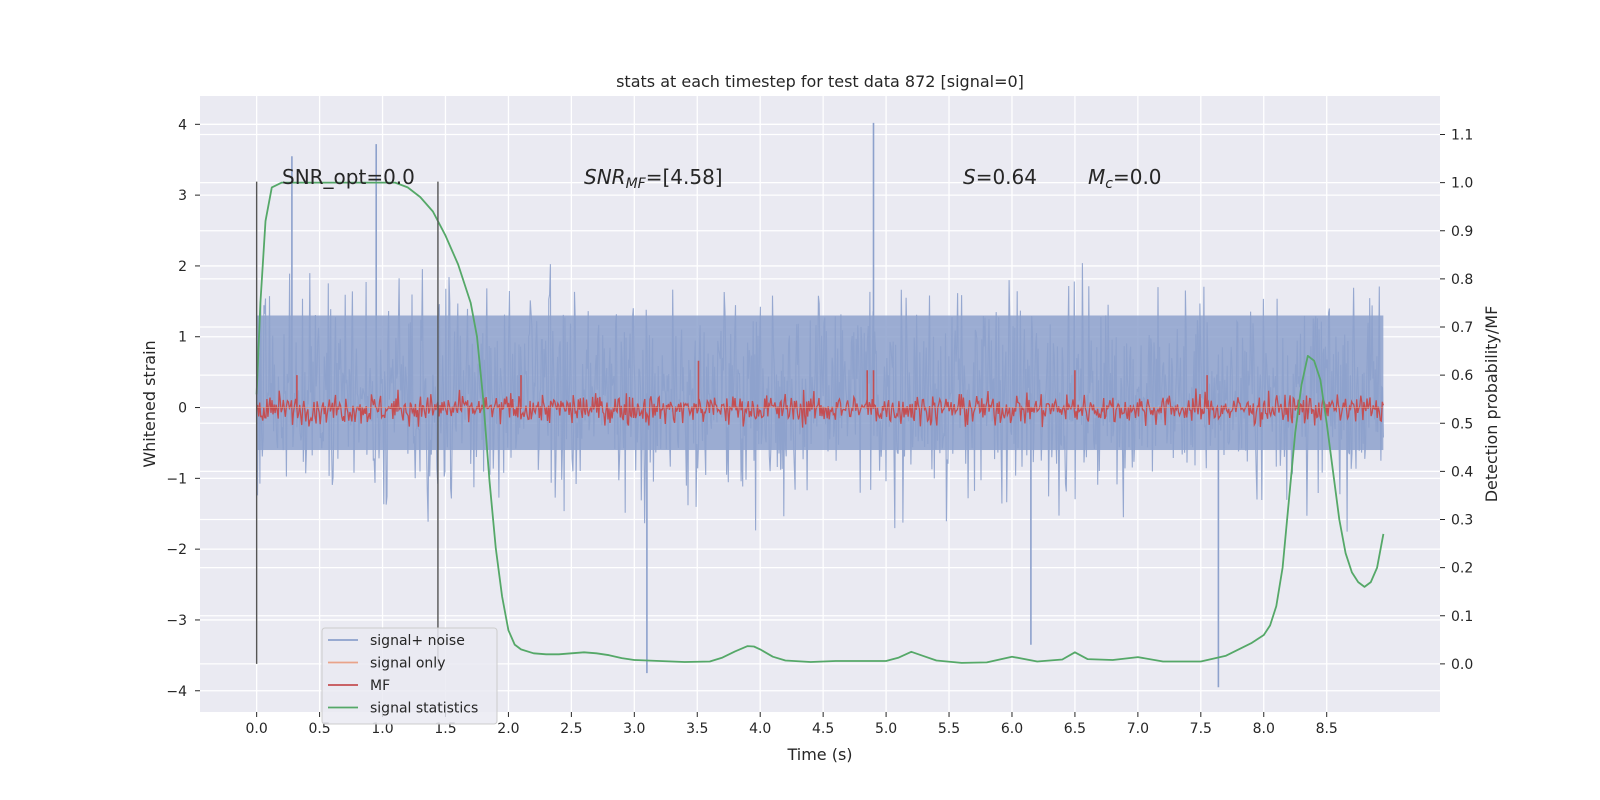 Image resolution: width=1600 pixels, height=800 pixels. I want to click on annotation-snr-mf: SNRMF=[4.58], so click(653, 178).